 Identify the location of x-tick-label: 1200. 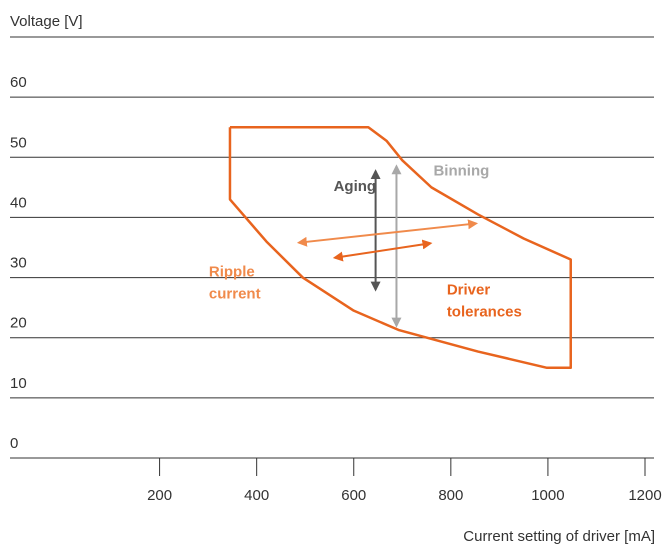
(644, 495).